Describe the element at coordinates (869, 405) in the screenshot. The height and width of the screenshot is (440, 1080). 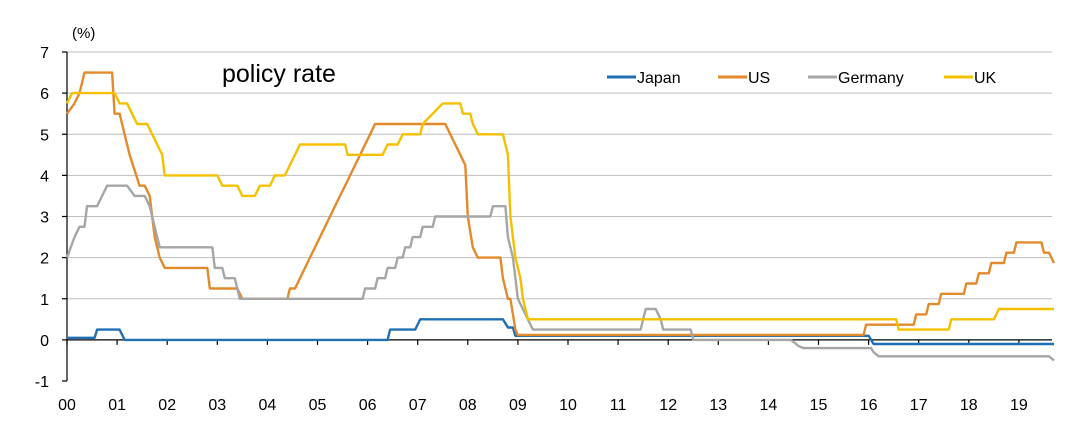
I see `x-tick-label: 16` at that location.